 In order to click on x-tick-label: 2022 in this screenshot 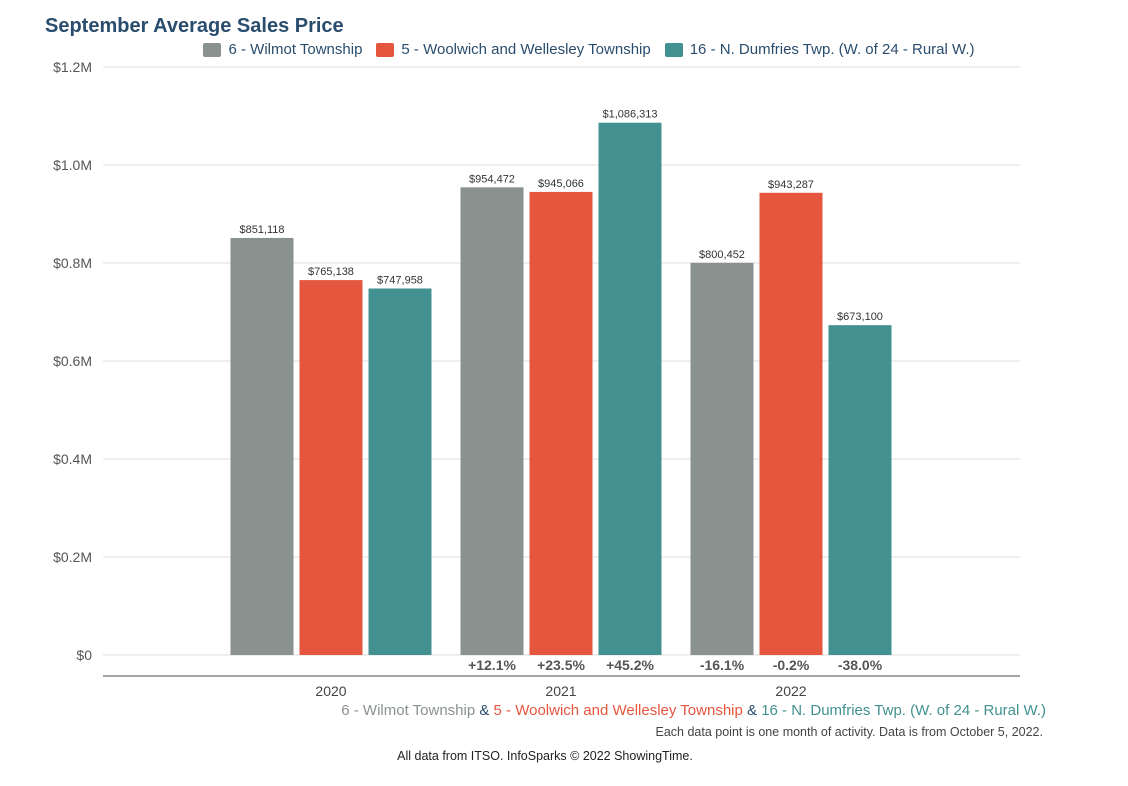, I will do `click(790, 691)`.